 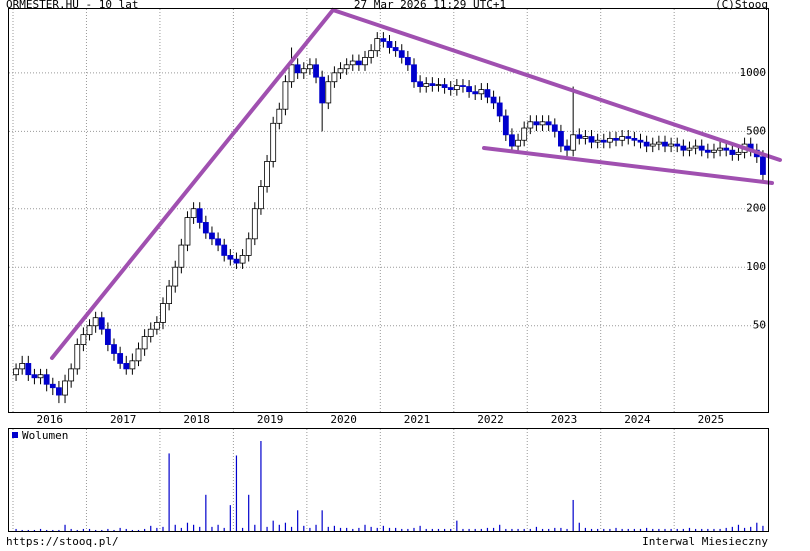 What do you see at coordinates (637, 419) in the screenshot?
I see `x-tick-label: 2024` at bounding box center [637, 419].